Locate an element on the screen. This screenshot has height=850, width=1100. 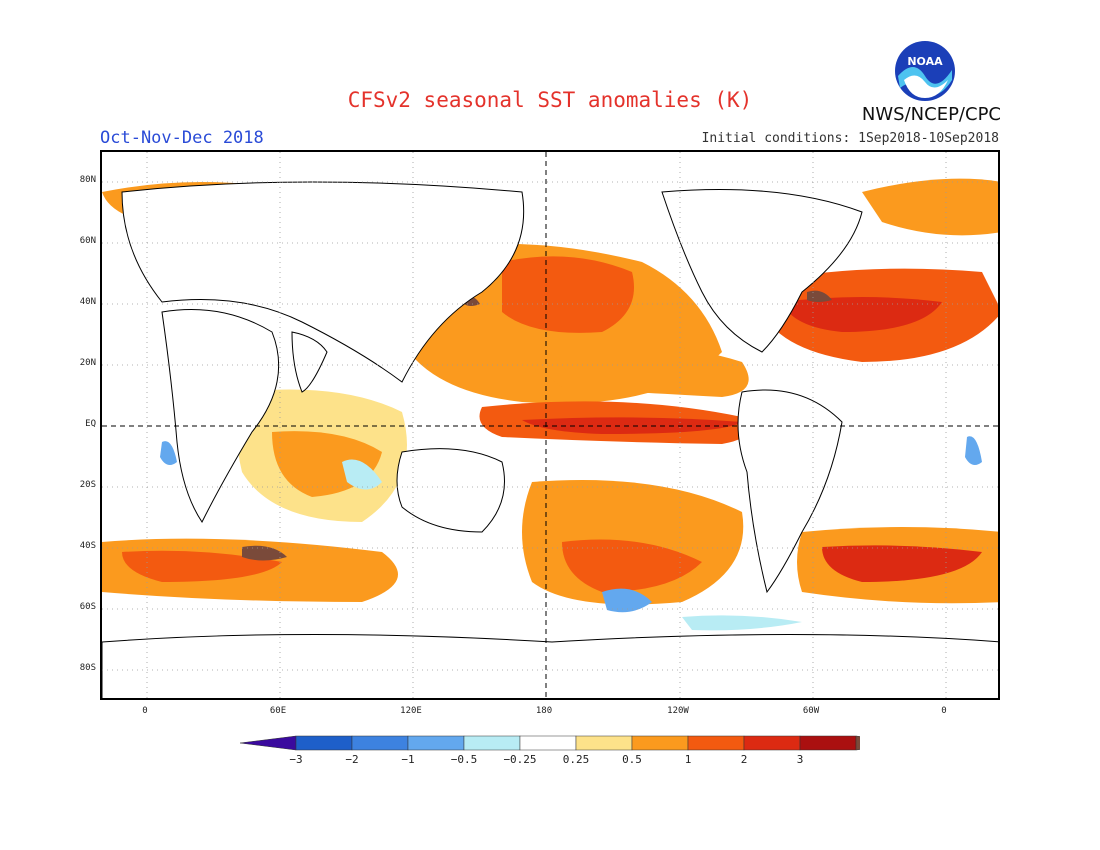
colorbar-tick-label: 3 is located at coordinates (800, 759).